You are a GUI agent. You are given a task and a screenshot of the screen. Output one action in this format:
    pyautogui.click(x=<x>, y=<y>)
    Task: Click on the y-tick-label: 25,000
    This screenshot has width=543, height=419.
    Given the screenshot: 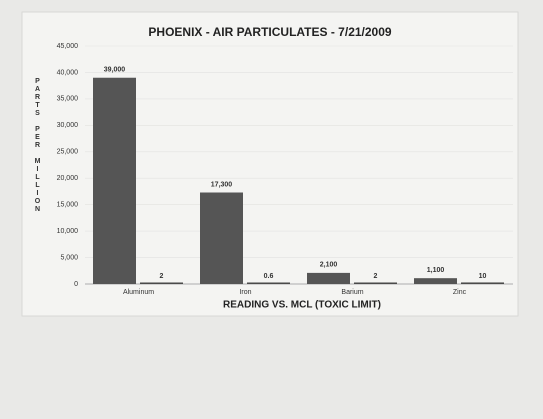 What is the action you would take?
    pyautogui.click(x=68, y=152)
    